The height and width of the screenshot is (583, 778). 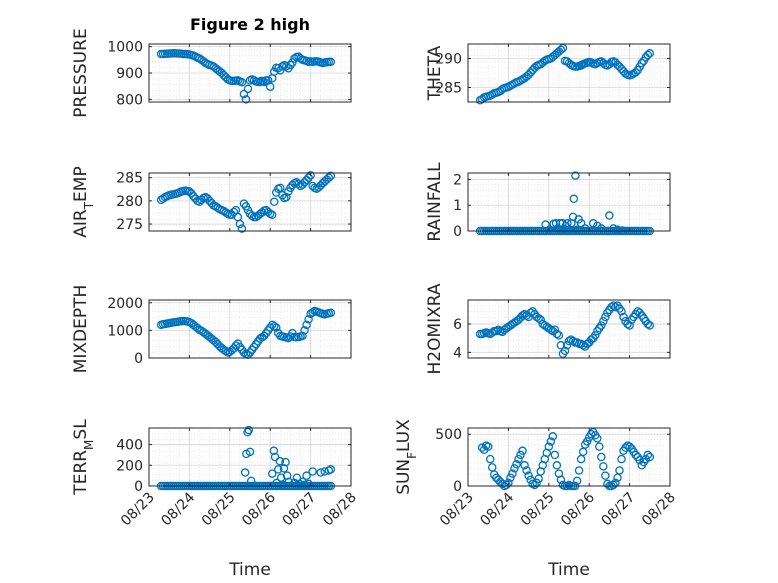 I want to click on y-tick-label: 200, so click(x=129, y=466).